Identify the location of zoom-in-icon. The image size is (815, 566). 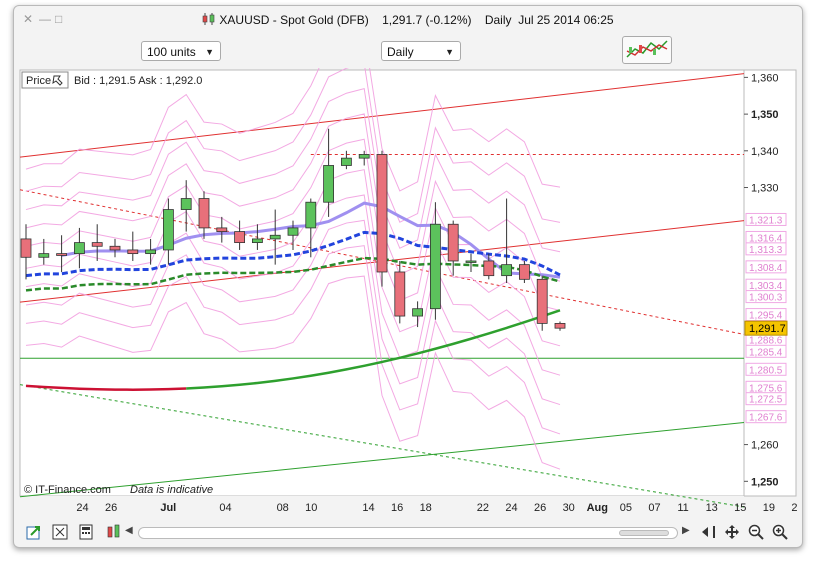
(780, 532).